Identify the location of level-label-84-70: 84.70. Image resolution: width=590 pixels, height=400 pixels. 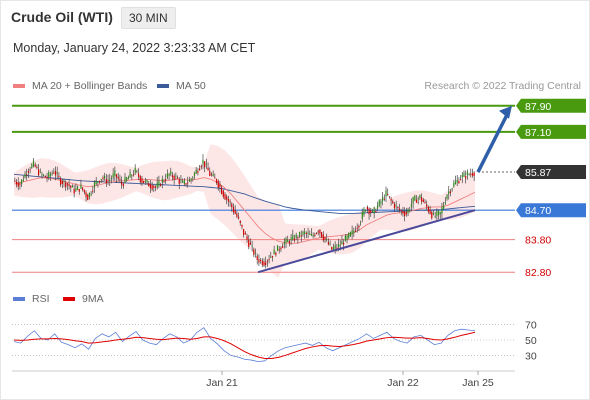
(538, 211).